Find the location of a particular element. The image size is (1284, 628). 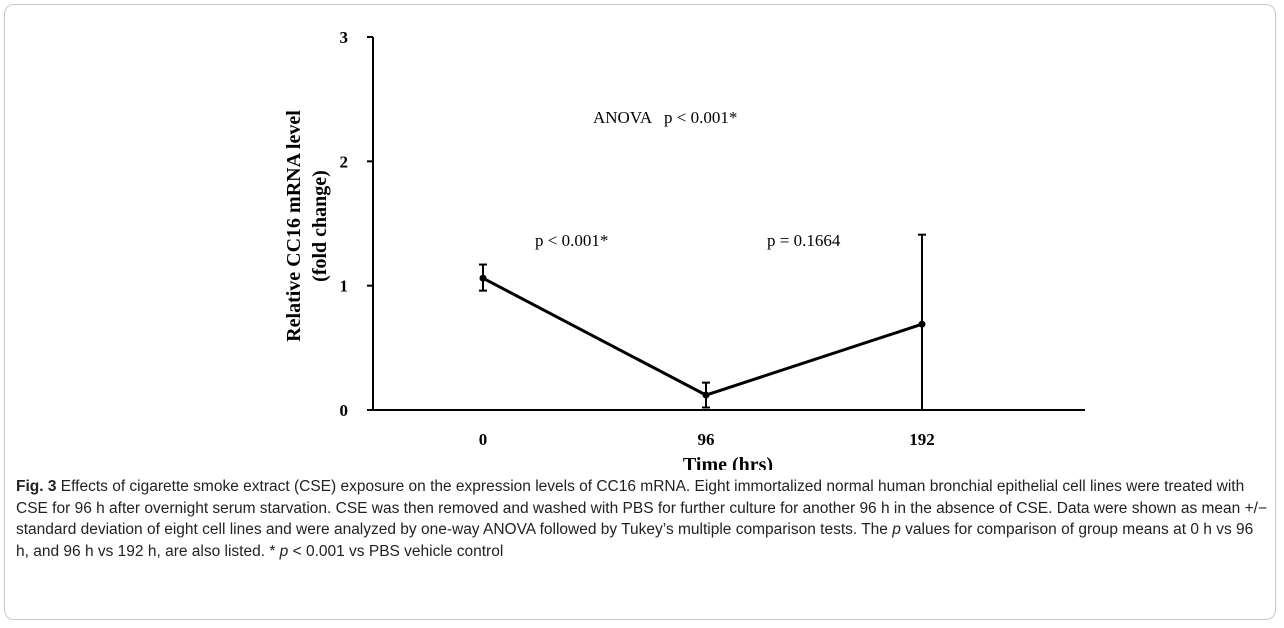

y-tick-label: 1 is located at coordinates (344, 286).